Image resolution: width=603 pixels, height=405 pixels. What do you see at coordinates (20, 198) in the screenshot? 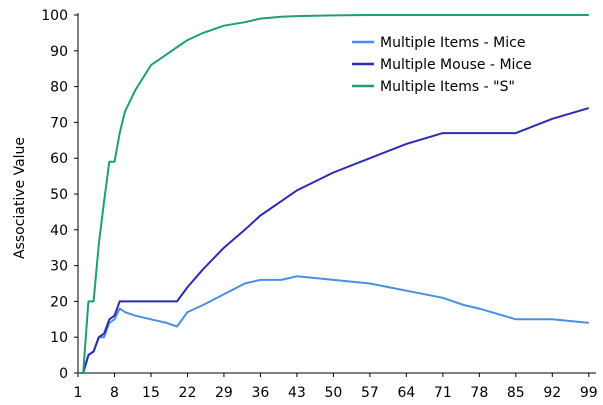
I see `y-axis-label: Associative Value` at bounding box center [20, 198].